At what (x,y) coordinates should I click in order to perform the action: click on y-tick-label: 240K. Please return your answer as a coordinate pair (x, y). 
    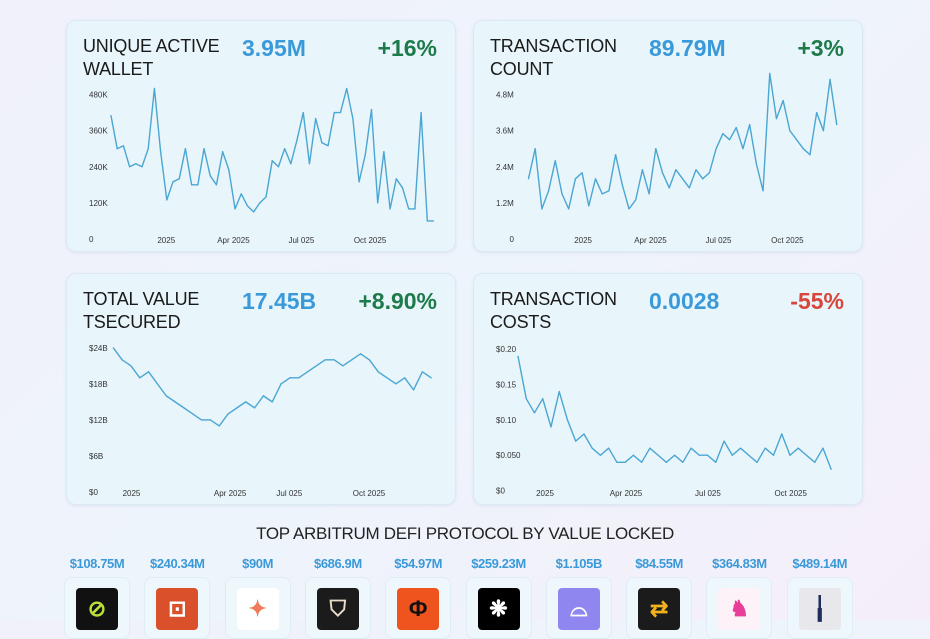
    Looking at the image, I should click on (98, 167).